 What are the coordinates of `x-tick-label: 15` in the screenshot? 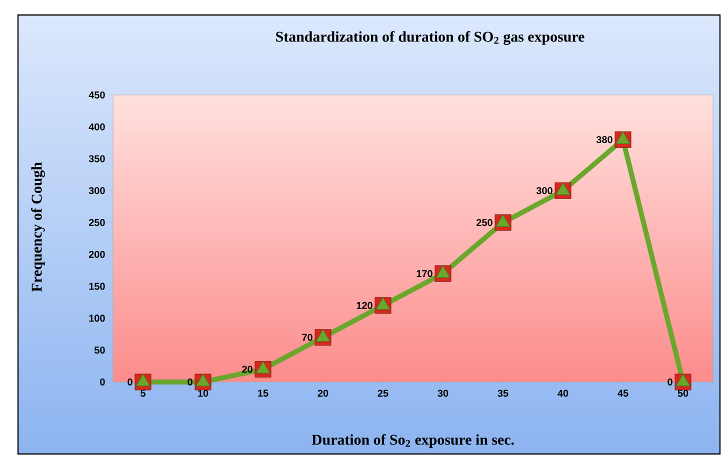 It's located at (263, 393).